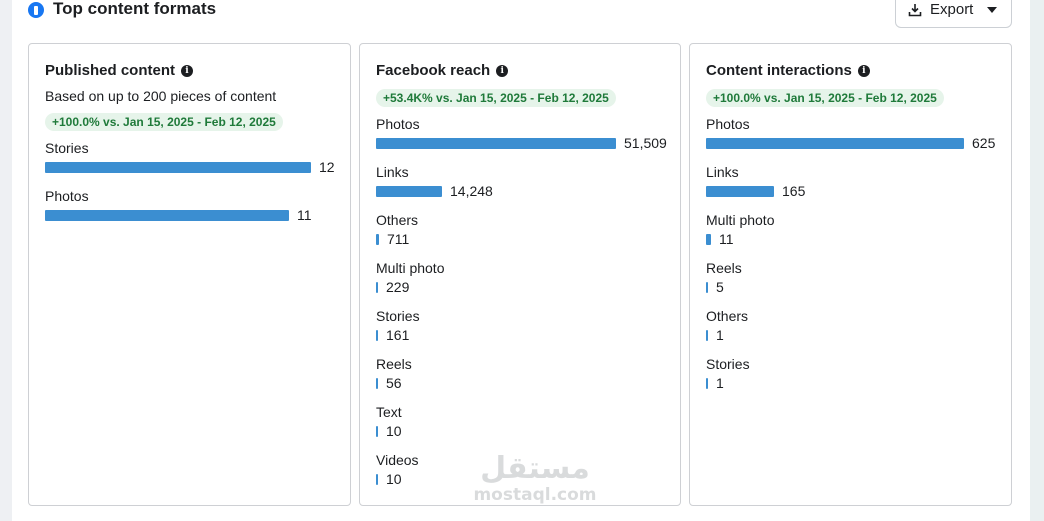  I want to click on bar-value: 229, so click(398, 287).